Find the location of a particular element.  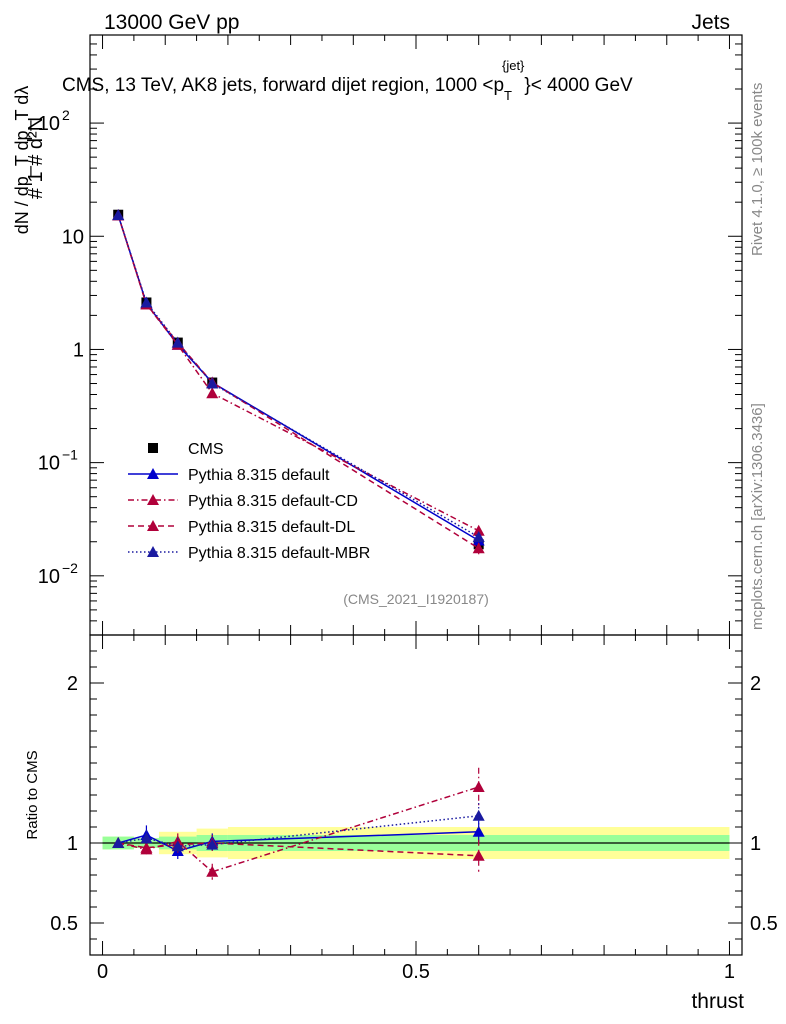

rivet-label-group: Rivet 4.1.0, ≥ 100k events is located at coordinates (757, 169).